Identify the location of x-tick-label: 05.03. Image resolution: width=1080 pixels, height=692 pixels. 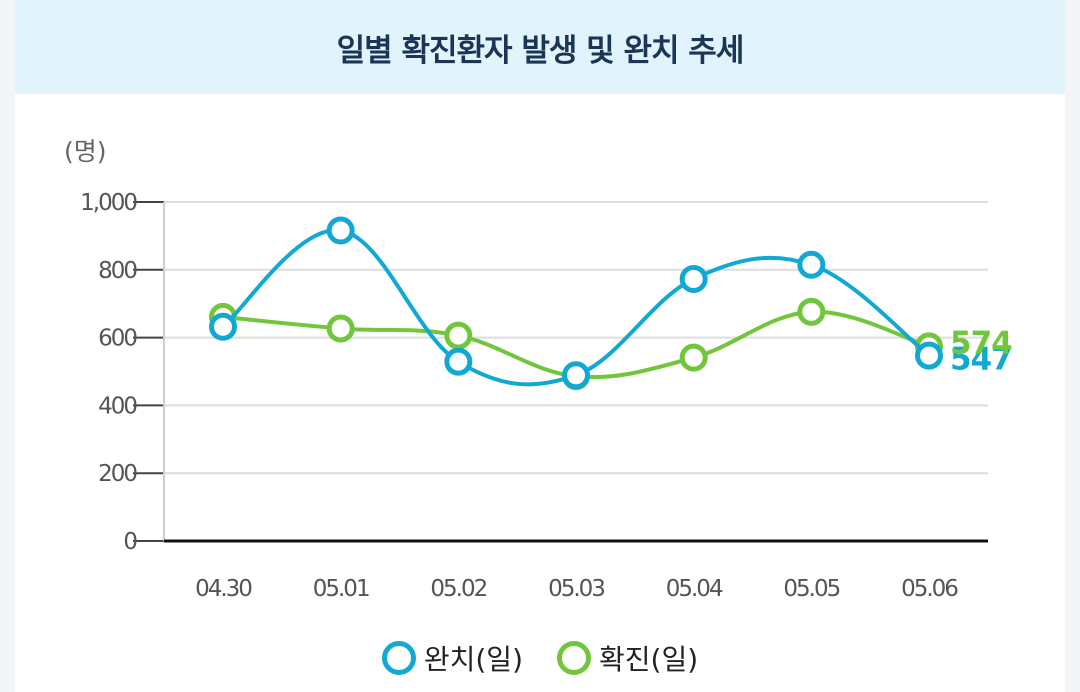
(576, 589).